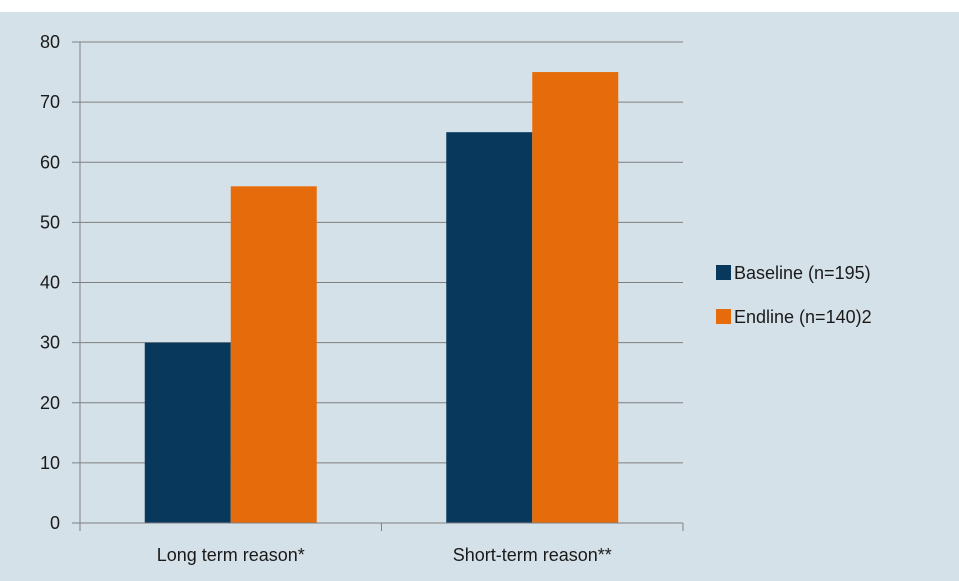 The height and width of the screenshot is (581, 959). I want to click on y-tick-label: 80, so click(50, 42).